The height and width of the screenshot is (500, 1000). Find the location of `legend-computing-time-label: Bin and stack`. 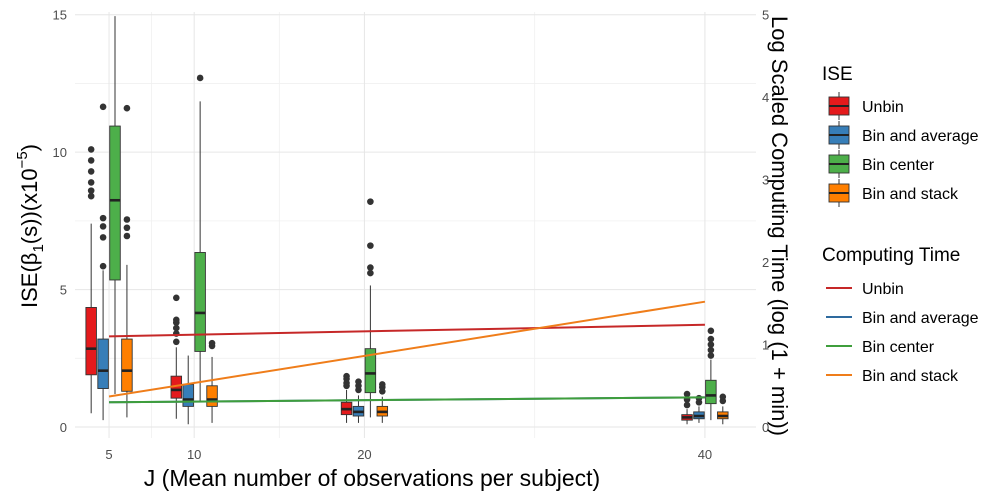

legend-computing-time-label: Bin and stack is located at coordinates (910, 376).